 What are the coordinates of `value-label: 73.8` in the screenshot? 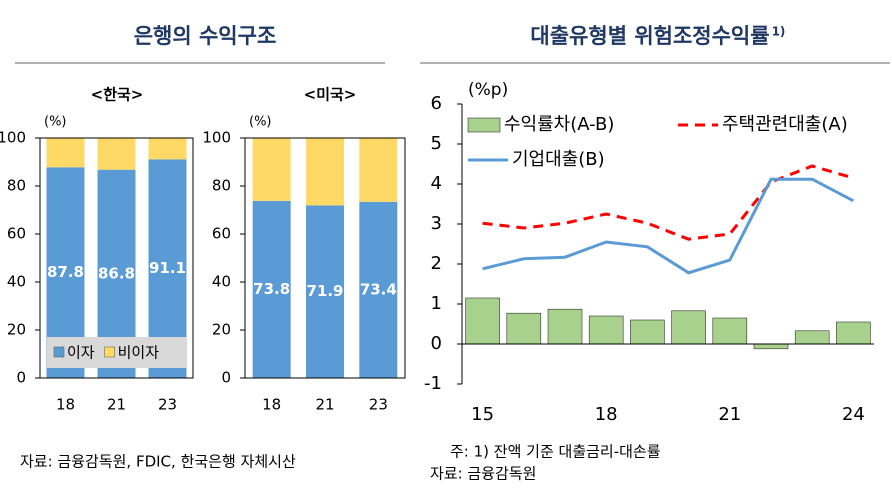 It's located at (271, 289).